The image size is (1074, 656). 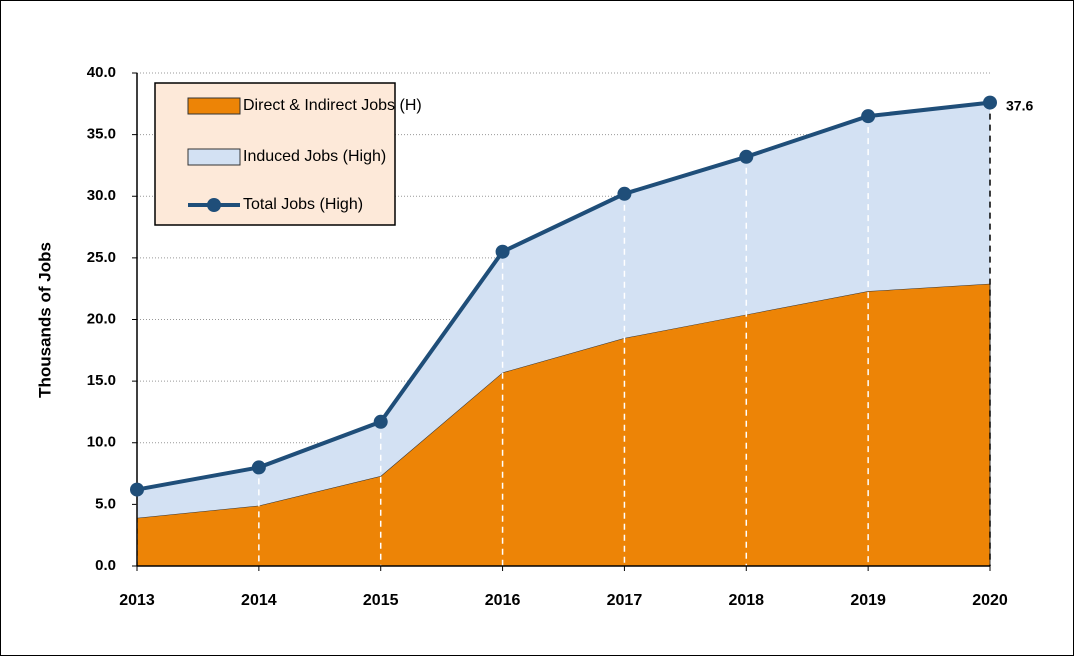 I want to click on y-tick-label: 5.0, so click(x=105, y=503).